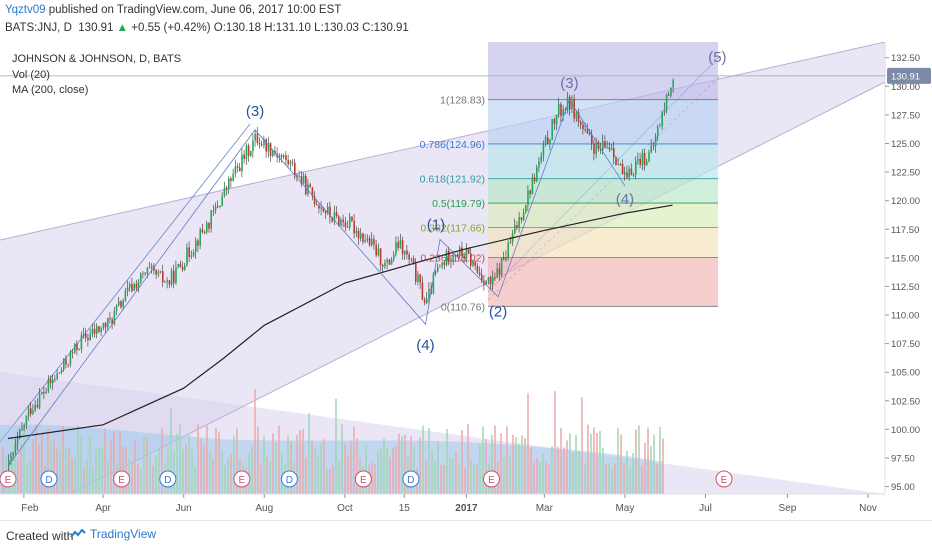  Describe the element at coordinates (908, 268) in the screenshot. I see `price-axis-bg` at that location.